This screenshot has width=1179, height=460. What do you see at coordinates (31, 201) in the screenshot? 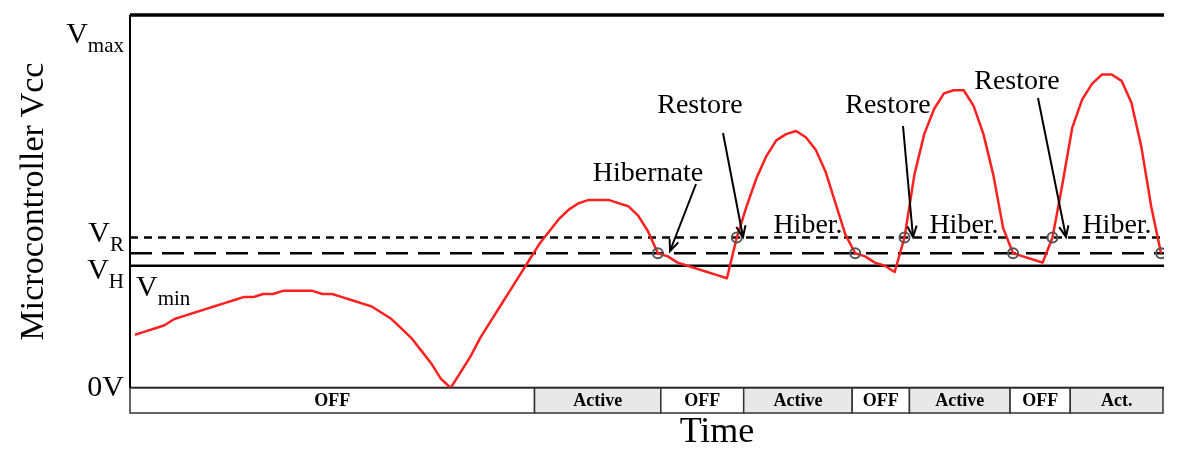
I see `y-axis-title: Microcontroller Vcc` at bounding box center [31, 201].